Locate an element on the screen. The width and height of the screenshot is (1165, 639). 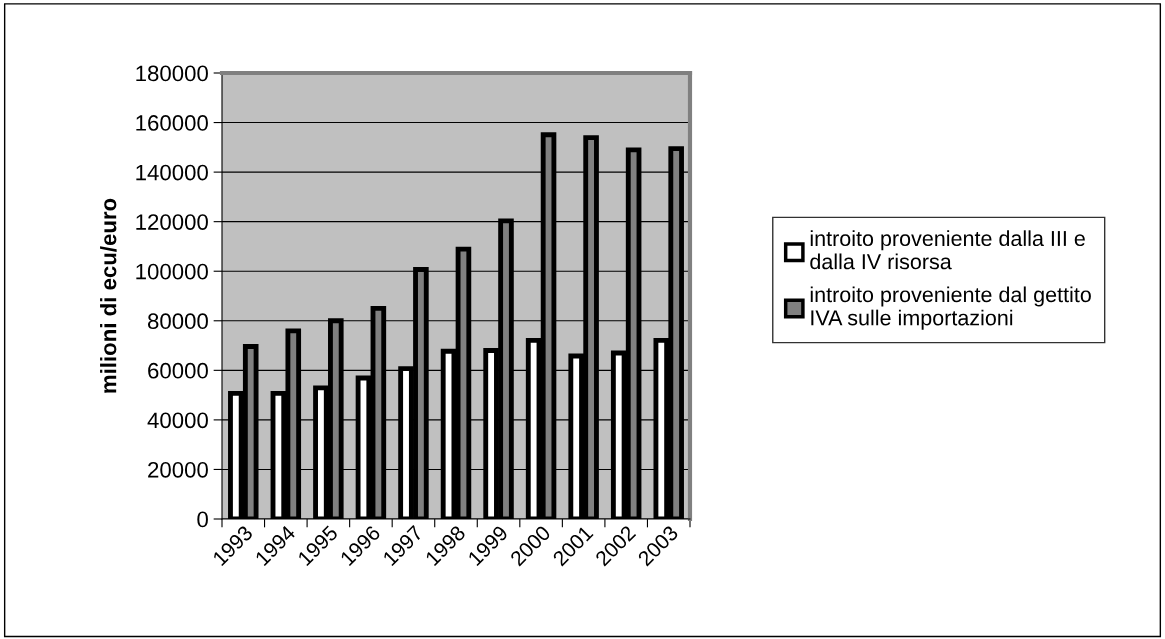
legend-label: introito proveniente dalla III e dalla IV risorsa is located at coordinates (947, 250).